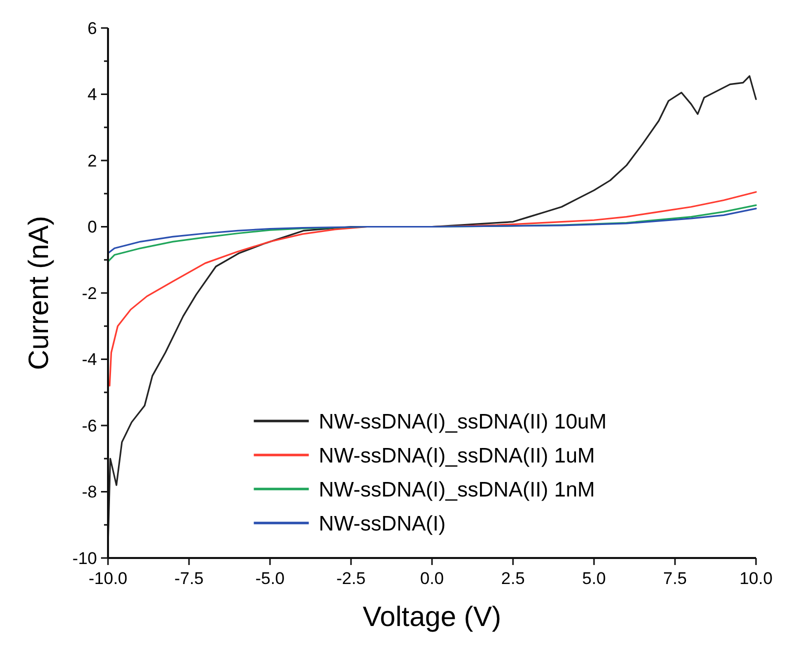 This screenshot has width=804, height=664. I want to click on y-tick-label: 0, so click(92, 227).